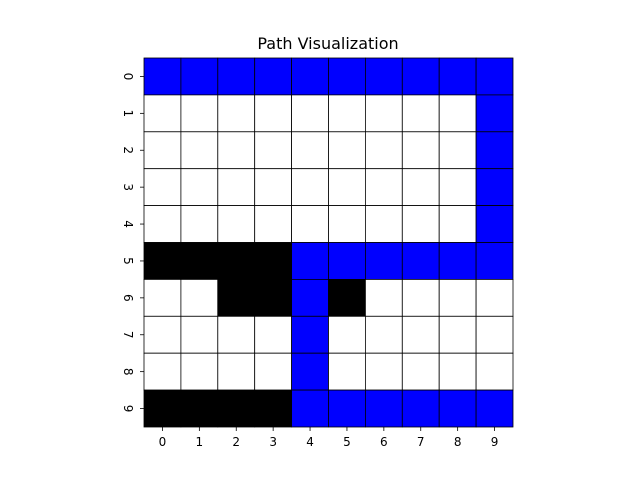 This screenshot has height=480, width=640. I want to click on heatmap-cell-r3-c6, so click(383, 187).